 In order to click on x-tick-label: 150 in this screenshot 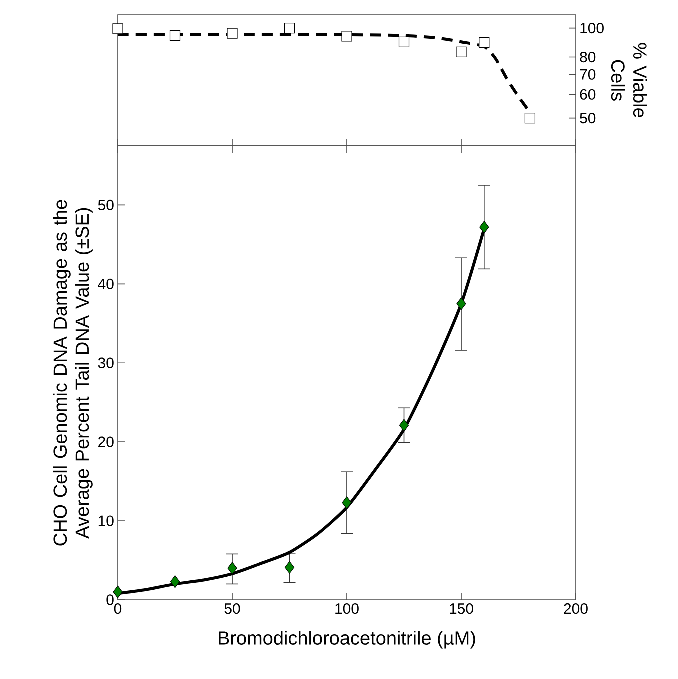, I will do `click(462, 609)`.